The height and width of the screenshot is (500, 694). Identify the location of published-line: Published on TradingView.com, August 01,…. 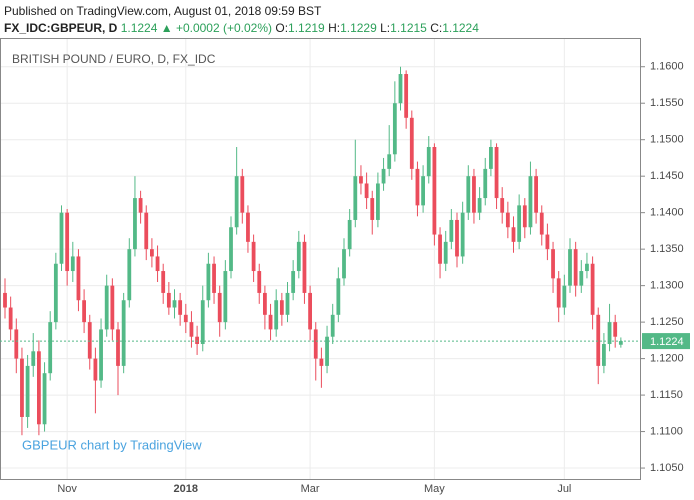
(163, 11).